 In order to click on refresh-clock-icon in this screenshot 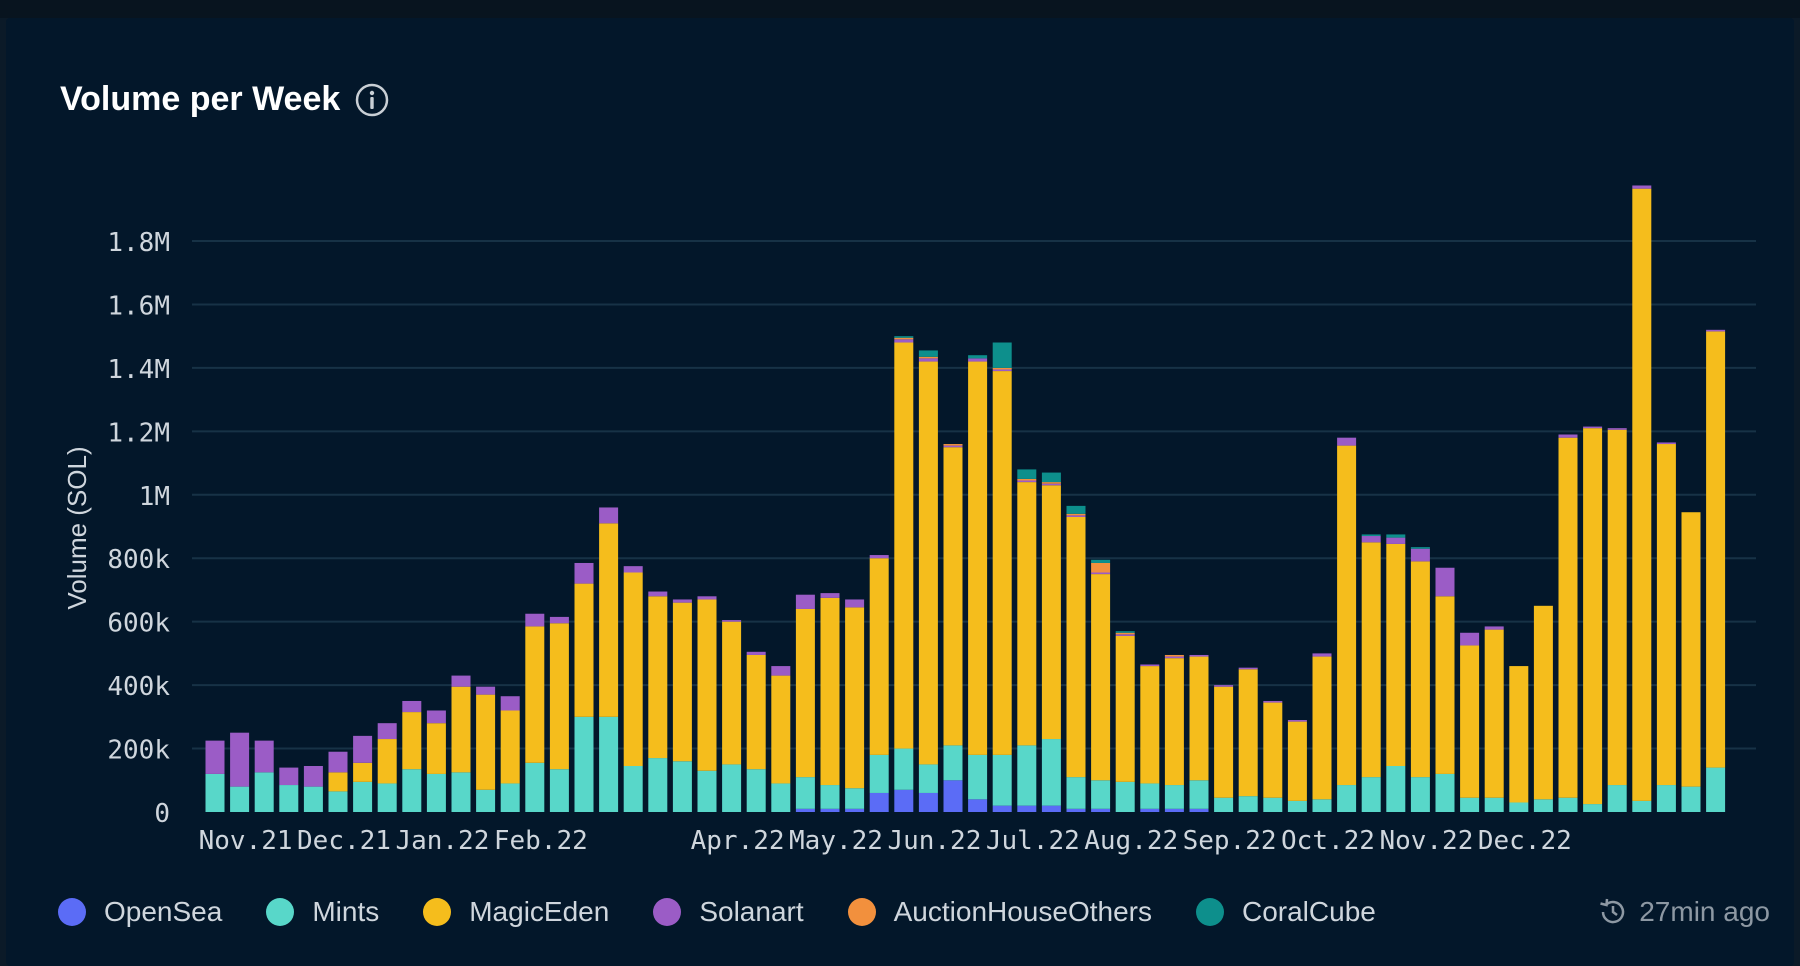, I will do `click(1613, 912)`.